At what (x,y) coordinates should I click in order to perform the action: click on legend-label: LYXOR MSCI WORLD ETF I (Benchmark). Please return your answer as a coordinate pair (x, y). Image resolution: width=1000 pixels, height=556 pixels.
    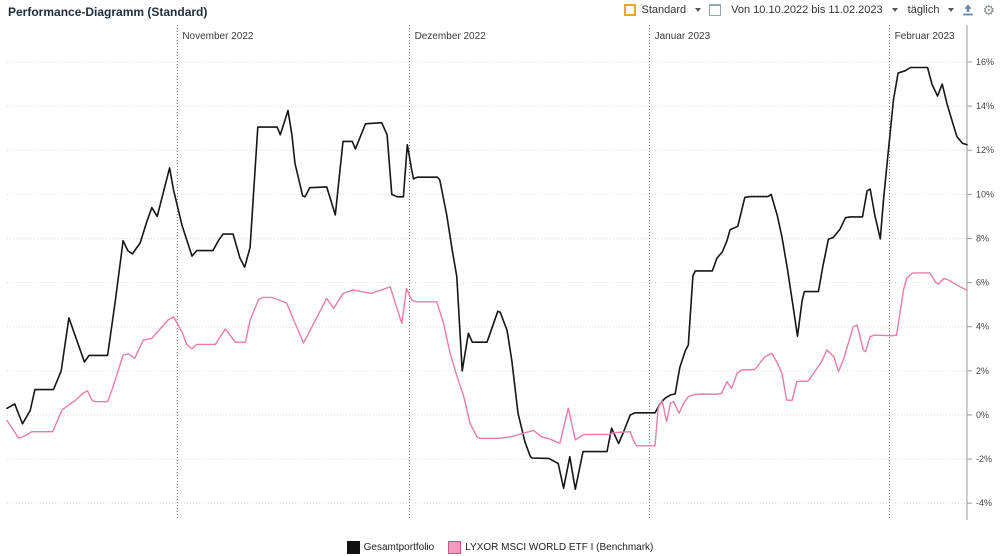
    Looking at the image, I should click on (559, 547).